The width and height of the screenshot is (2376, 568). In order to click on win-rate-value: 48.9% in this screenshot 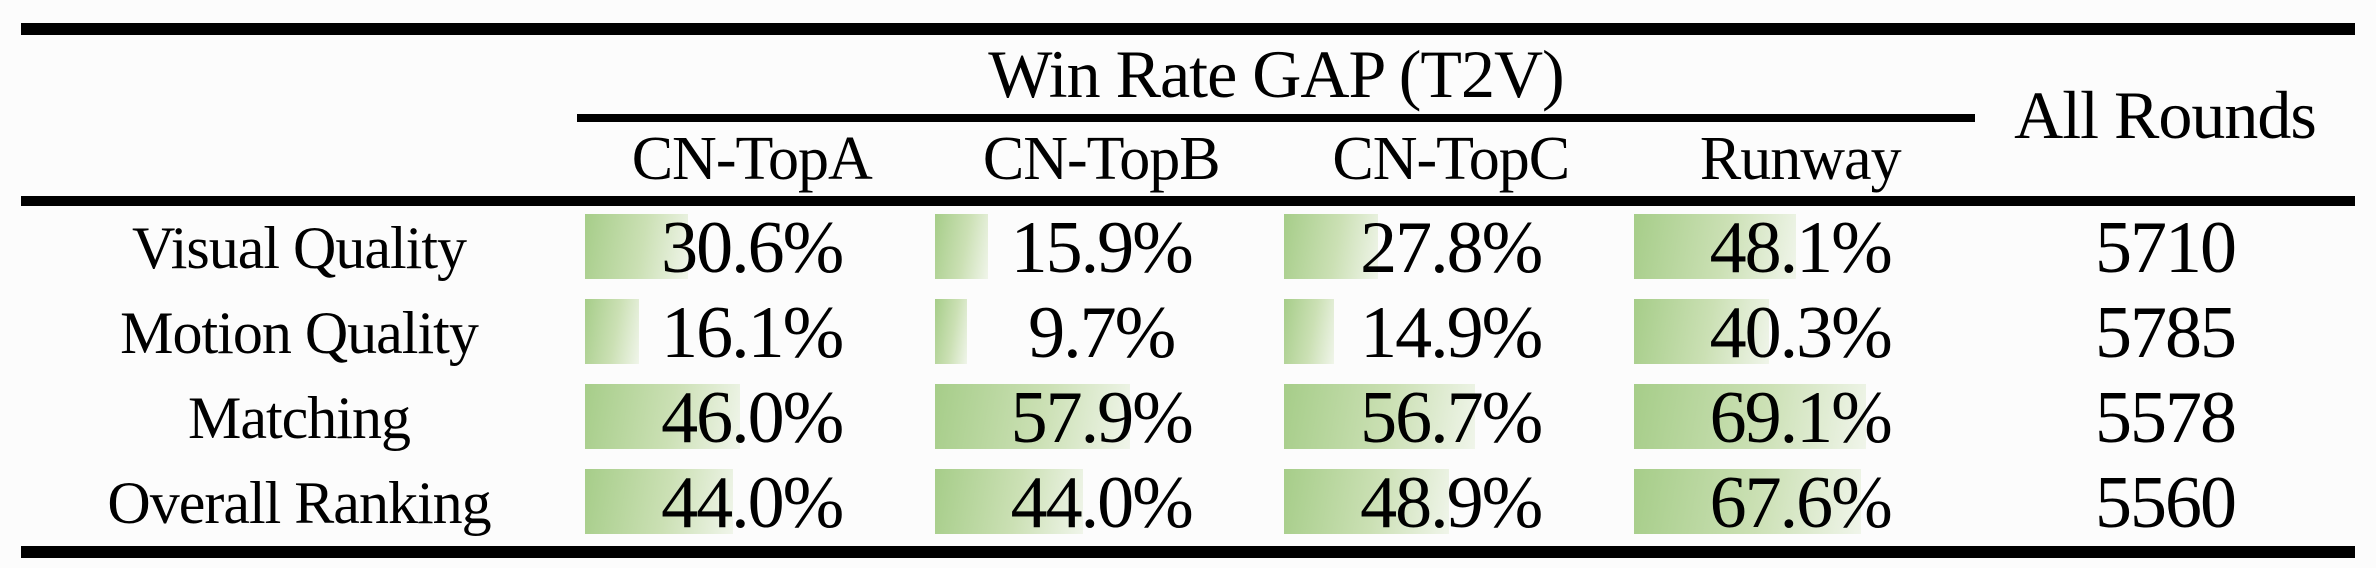, I will do `click(1451, 503)`.